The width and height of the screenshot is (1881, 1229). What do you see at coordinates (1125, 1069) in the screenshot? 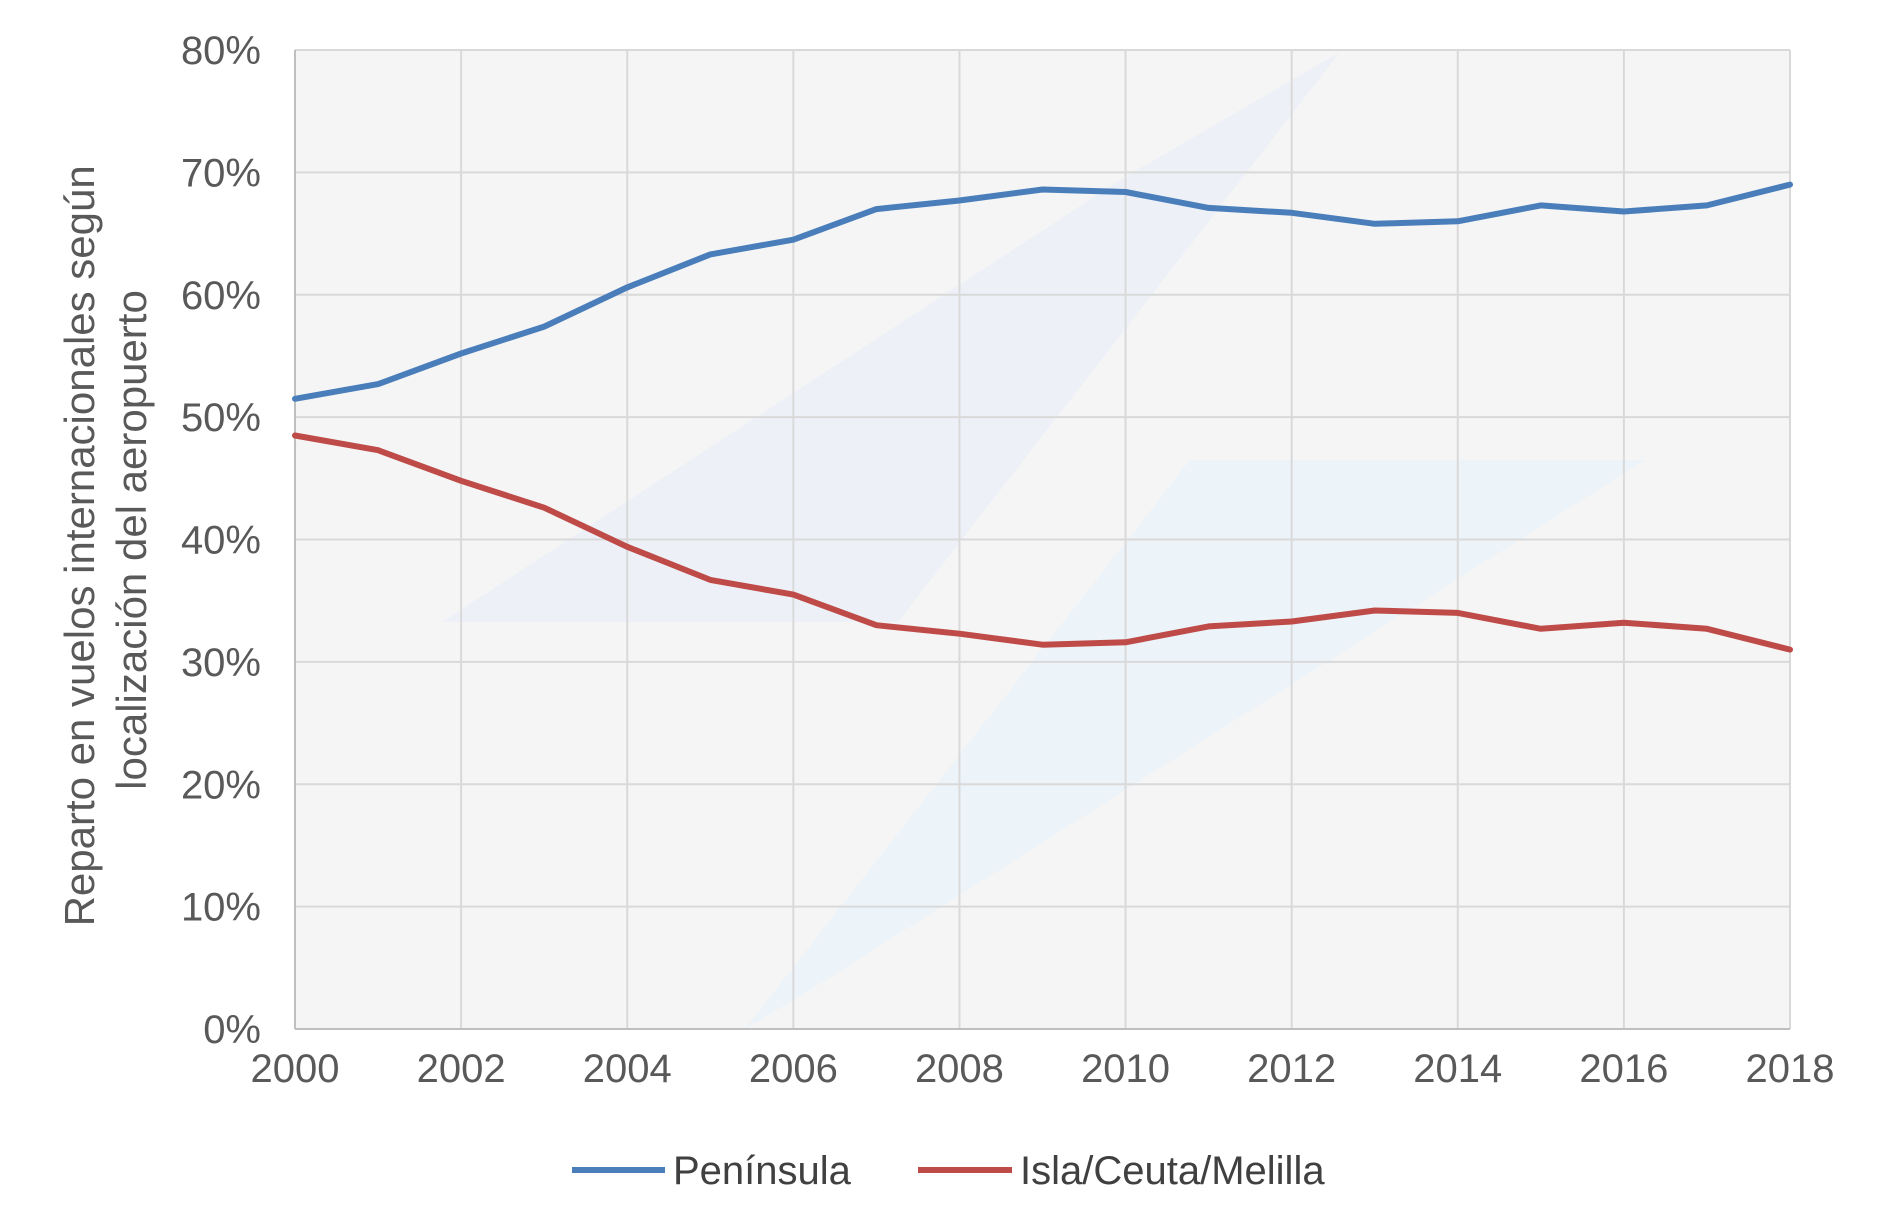
I see `x-tick-label: 2010` at bounding box center [1125, 1069].